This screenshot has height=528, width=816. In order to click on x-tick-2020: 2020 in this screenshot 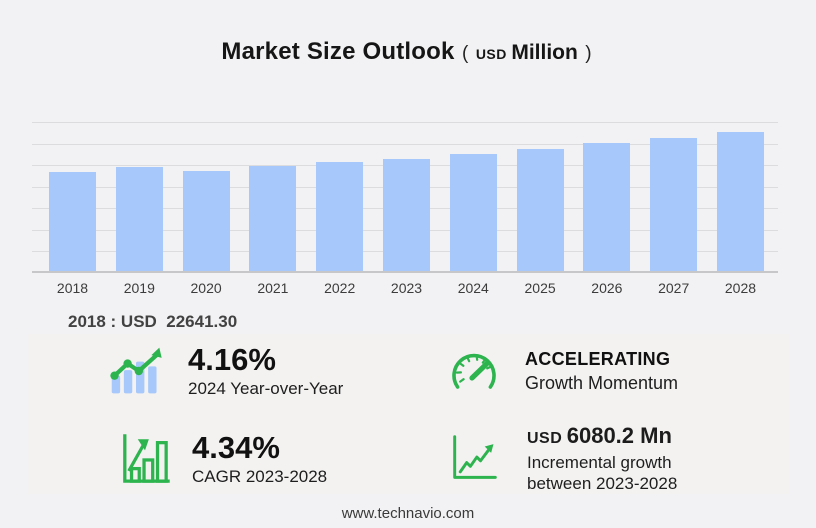, I will do `click(206, 288)`.